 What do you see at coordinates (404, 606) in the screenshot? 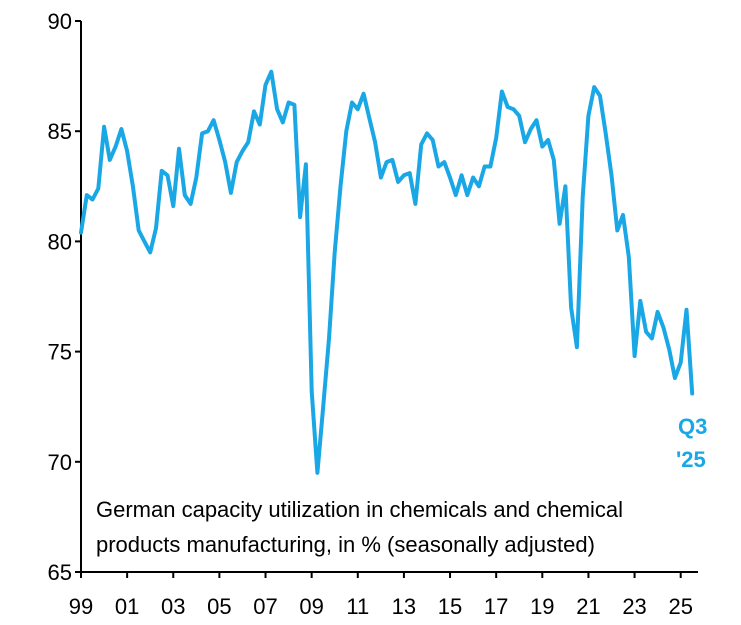
I see `x-tick-label: 13` at bounding box center [404, 606].